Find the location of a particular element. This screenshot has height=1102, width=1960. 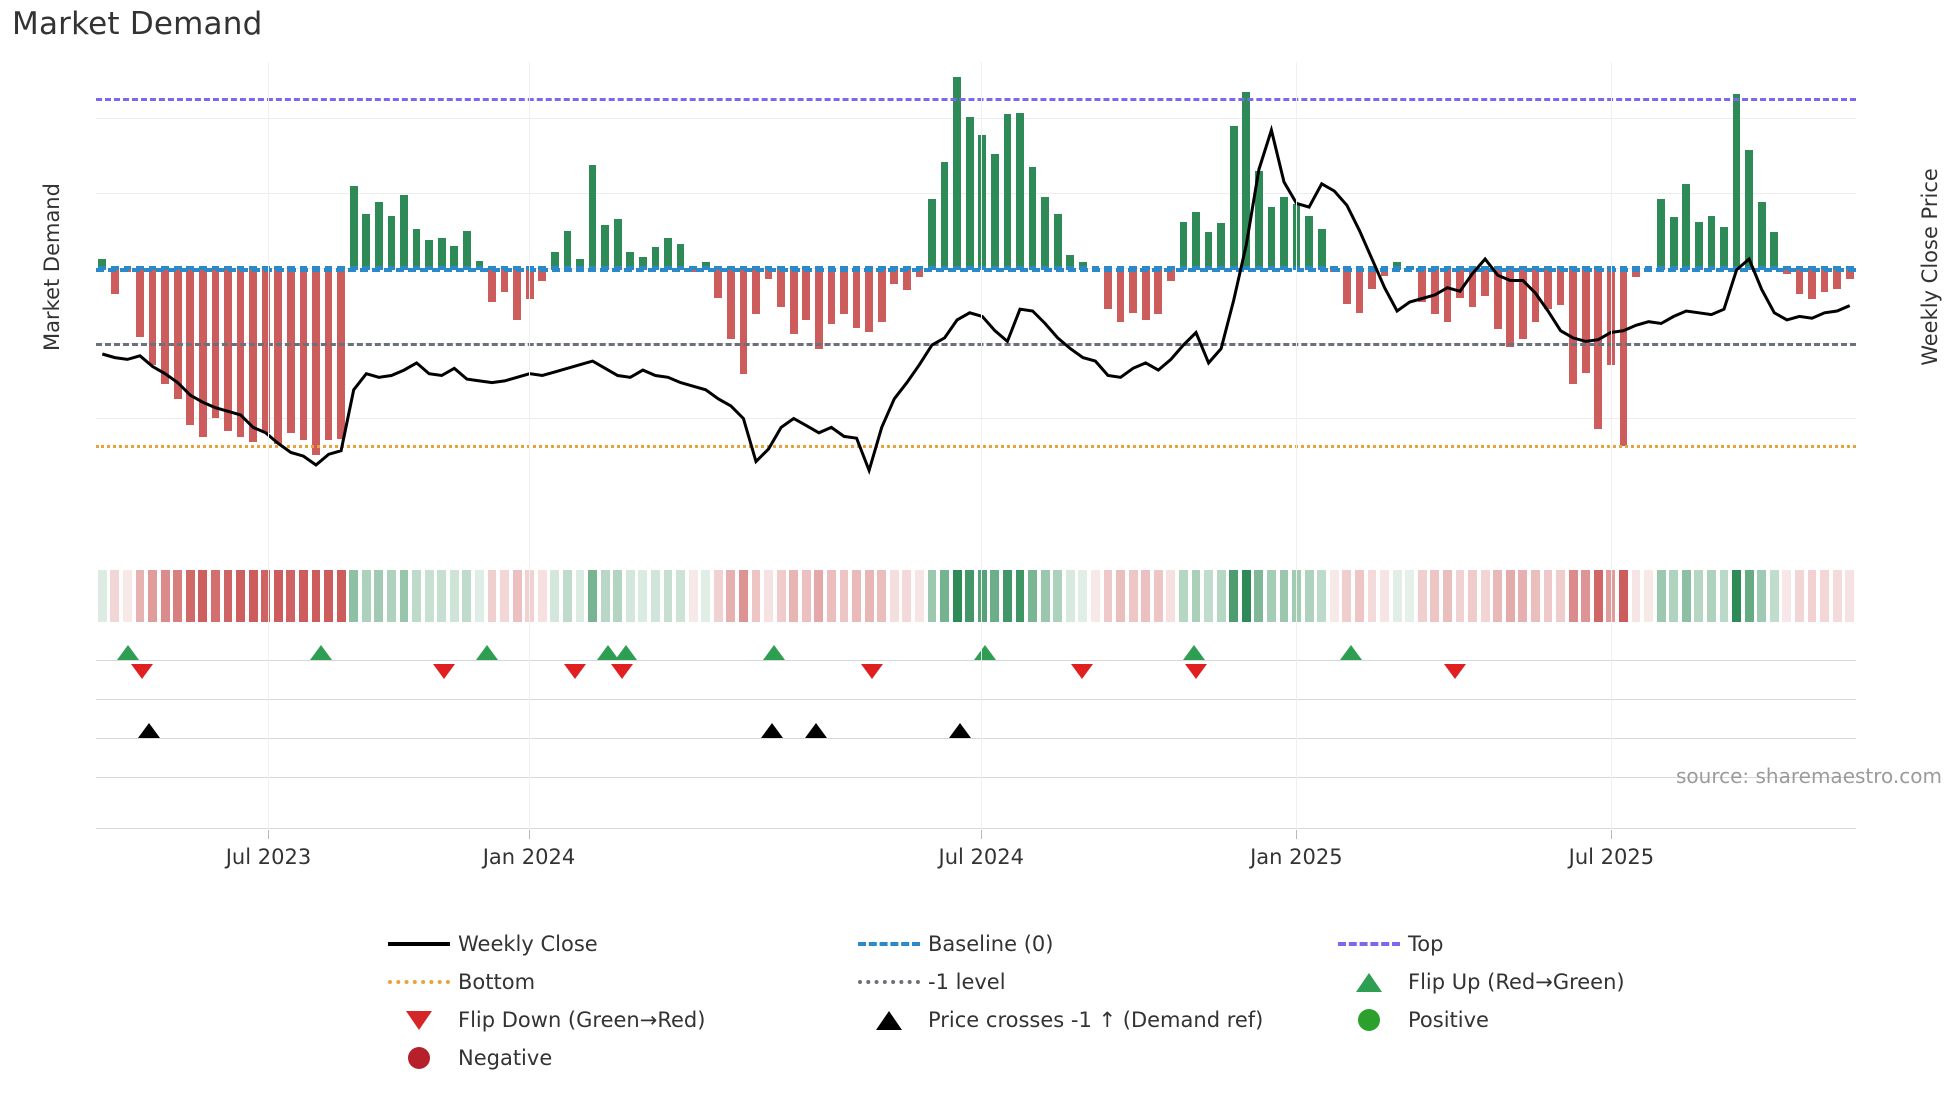

legend-item: Price crosses -1 ↑ (Demand ref) is located at coordinates (1090, 1020).